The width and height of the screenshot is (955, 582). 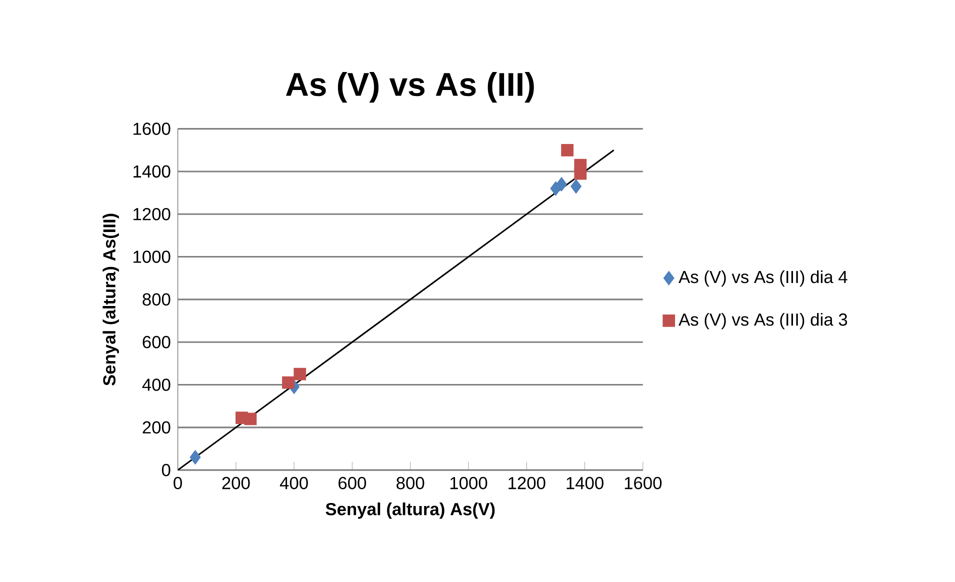 I want to click on y-tick-label: 200, so click(x=156, y=427).